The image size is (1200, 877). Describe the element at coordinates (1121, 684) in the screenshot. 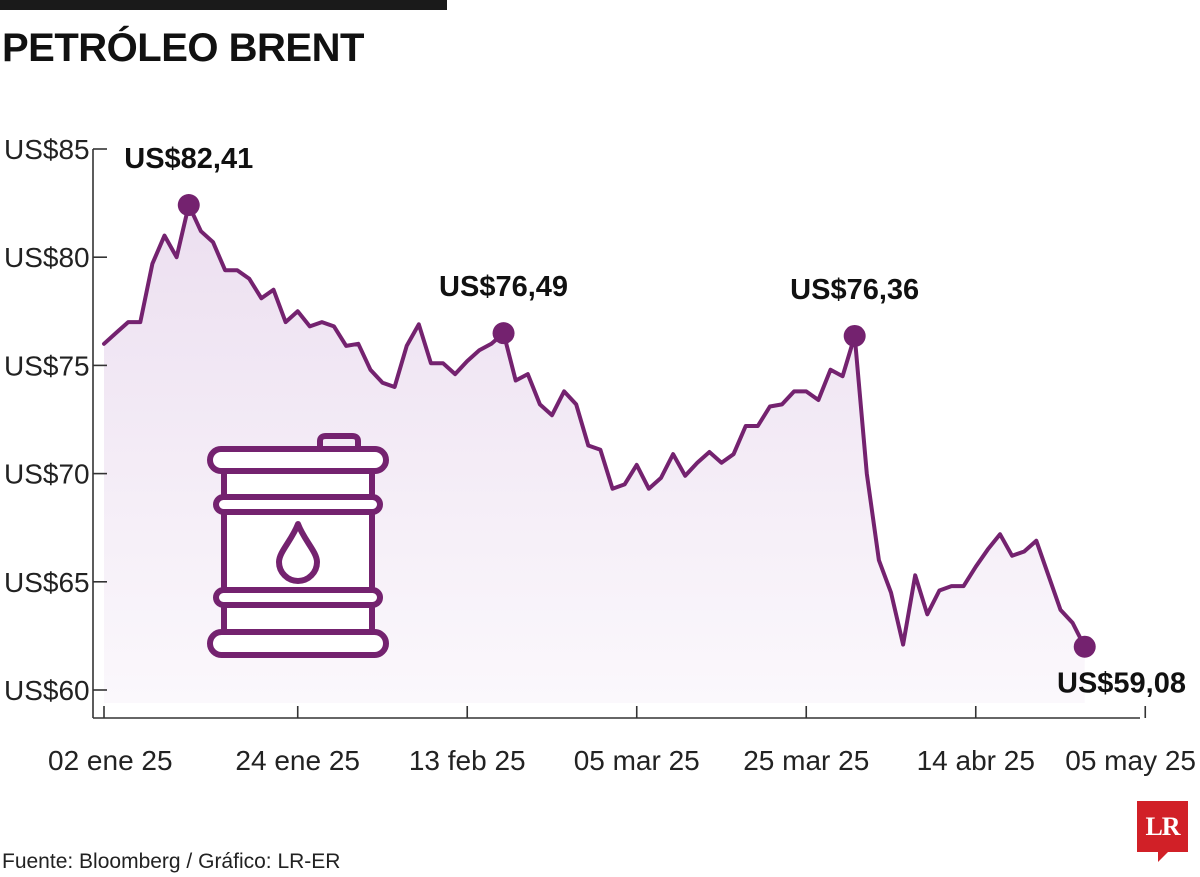

I see `price-annotation: US$59,08` at that location.